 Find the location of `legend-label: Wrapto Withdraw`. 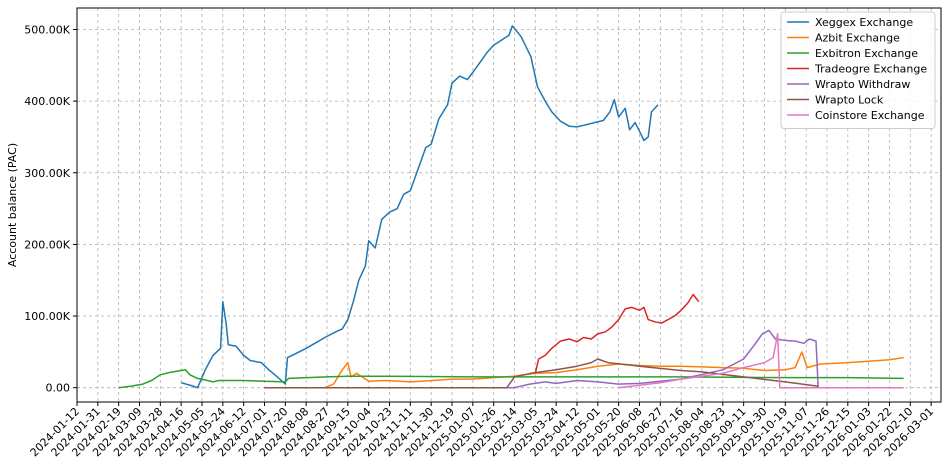

legend-label: Wrapto Withdraw is located at coordinates (862, 84).